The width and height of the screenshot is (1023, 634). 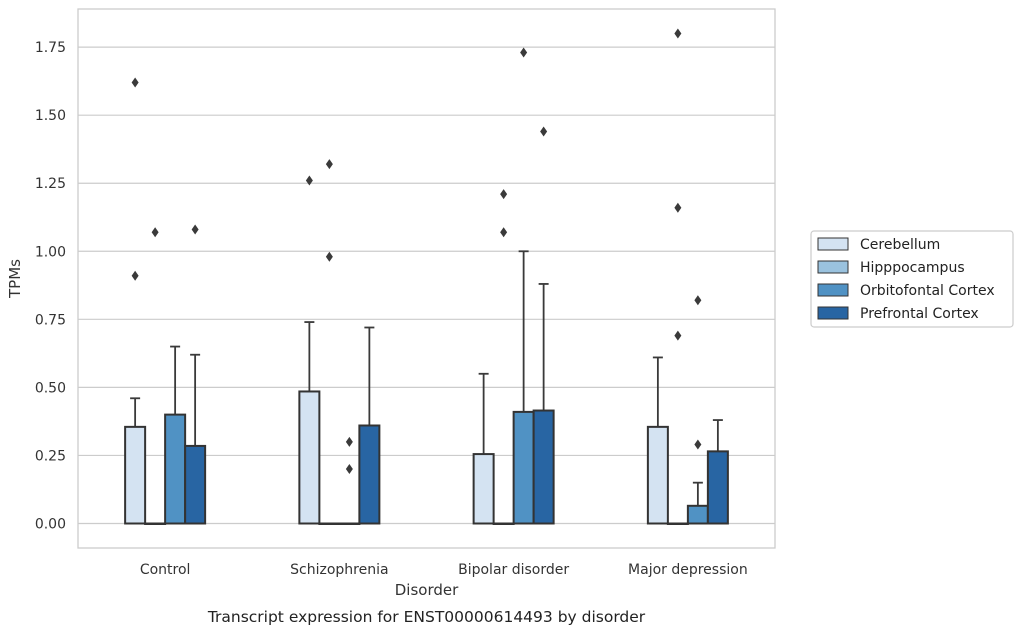 What do you see at coordinates (50, 320) in the screenshot?
I see `y-tick-label: 0.75` at bounding box center [50, 320].